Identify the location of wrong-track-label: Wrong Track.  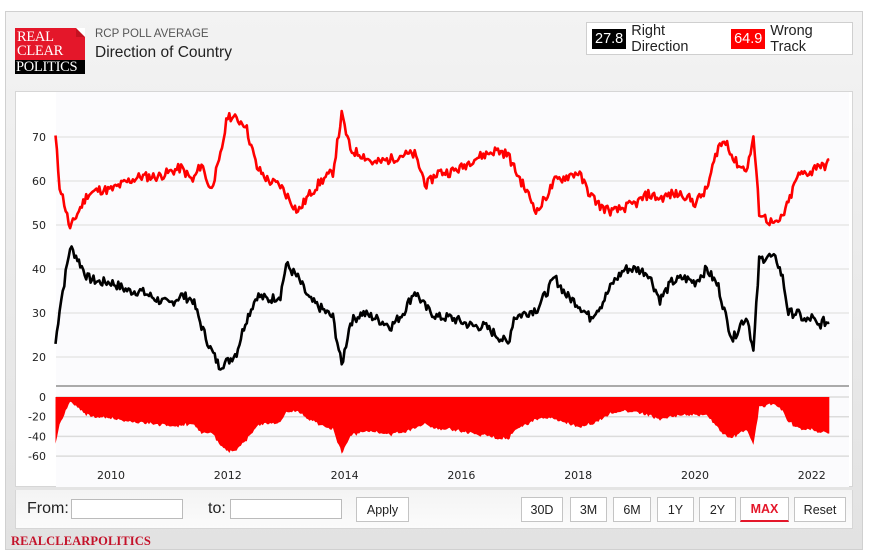
(791, 38).